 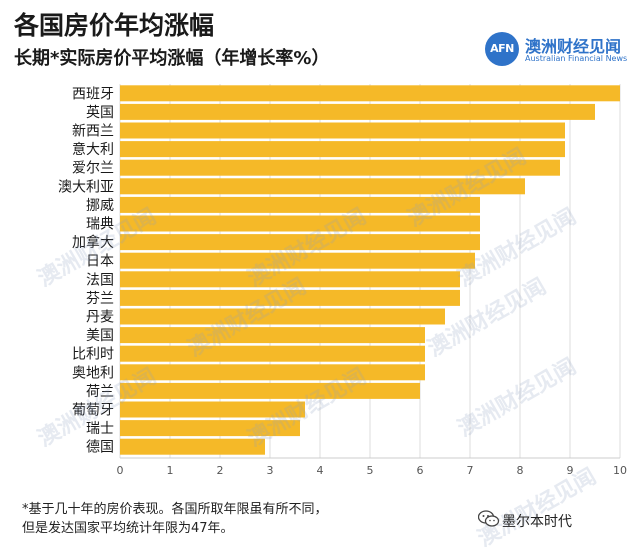 I want to click on x-tick-label: 4, so click(x=320, y=470).